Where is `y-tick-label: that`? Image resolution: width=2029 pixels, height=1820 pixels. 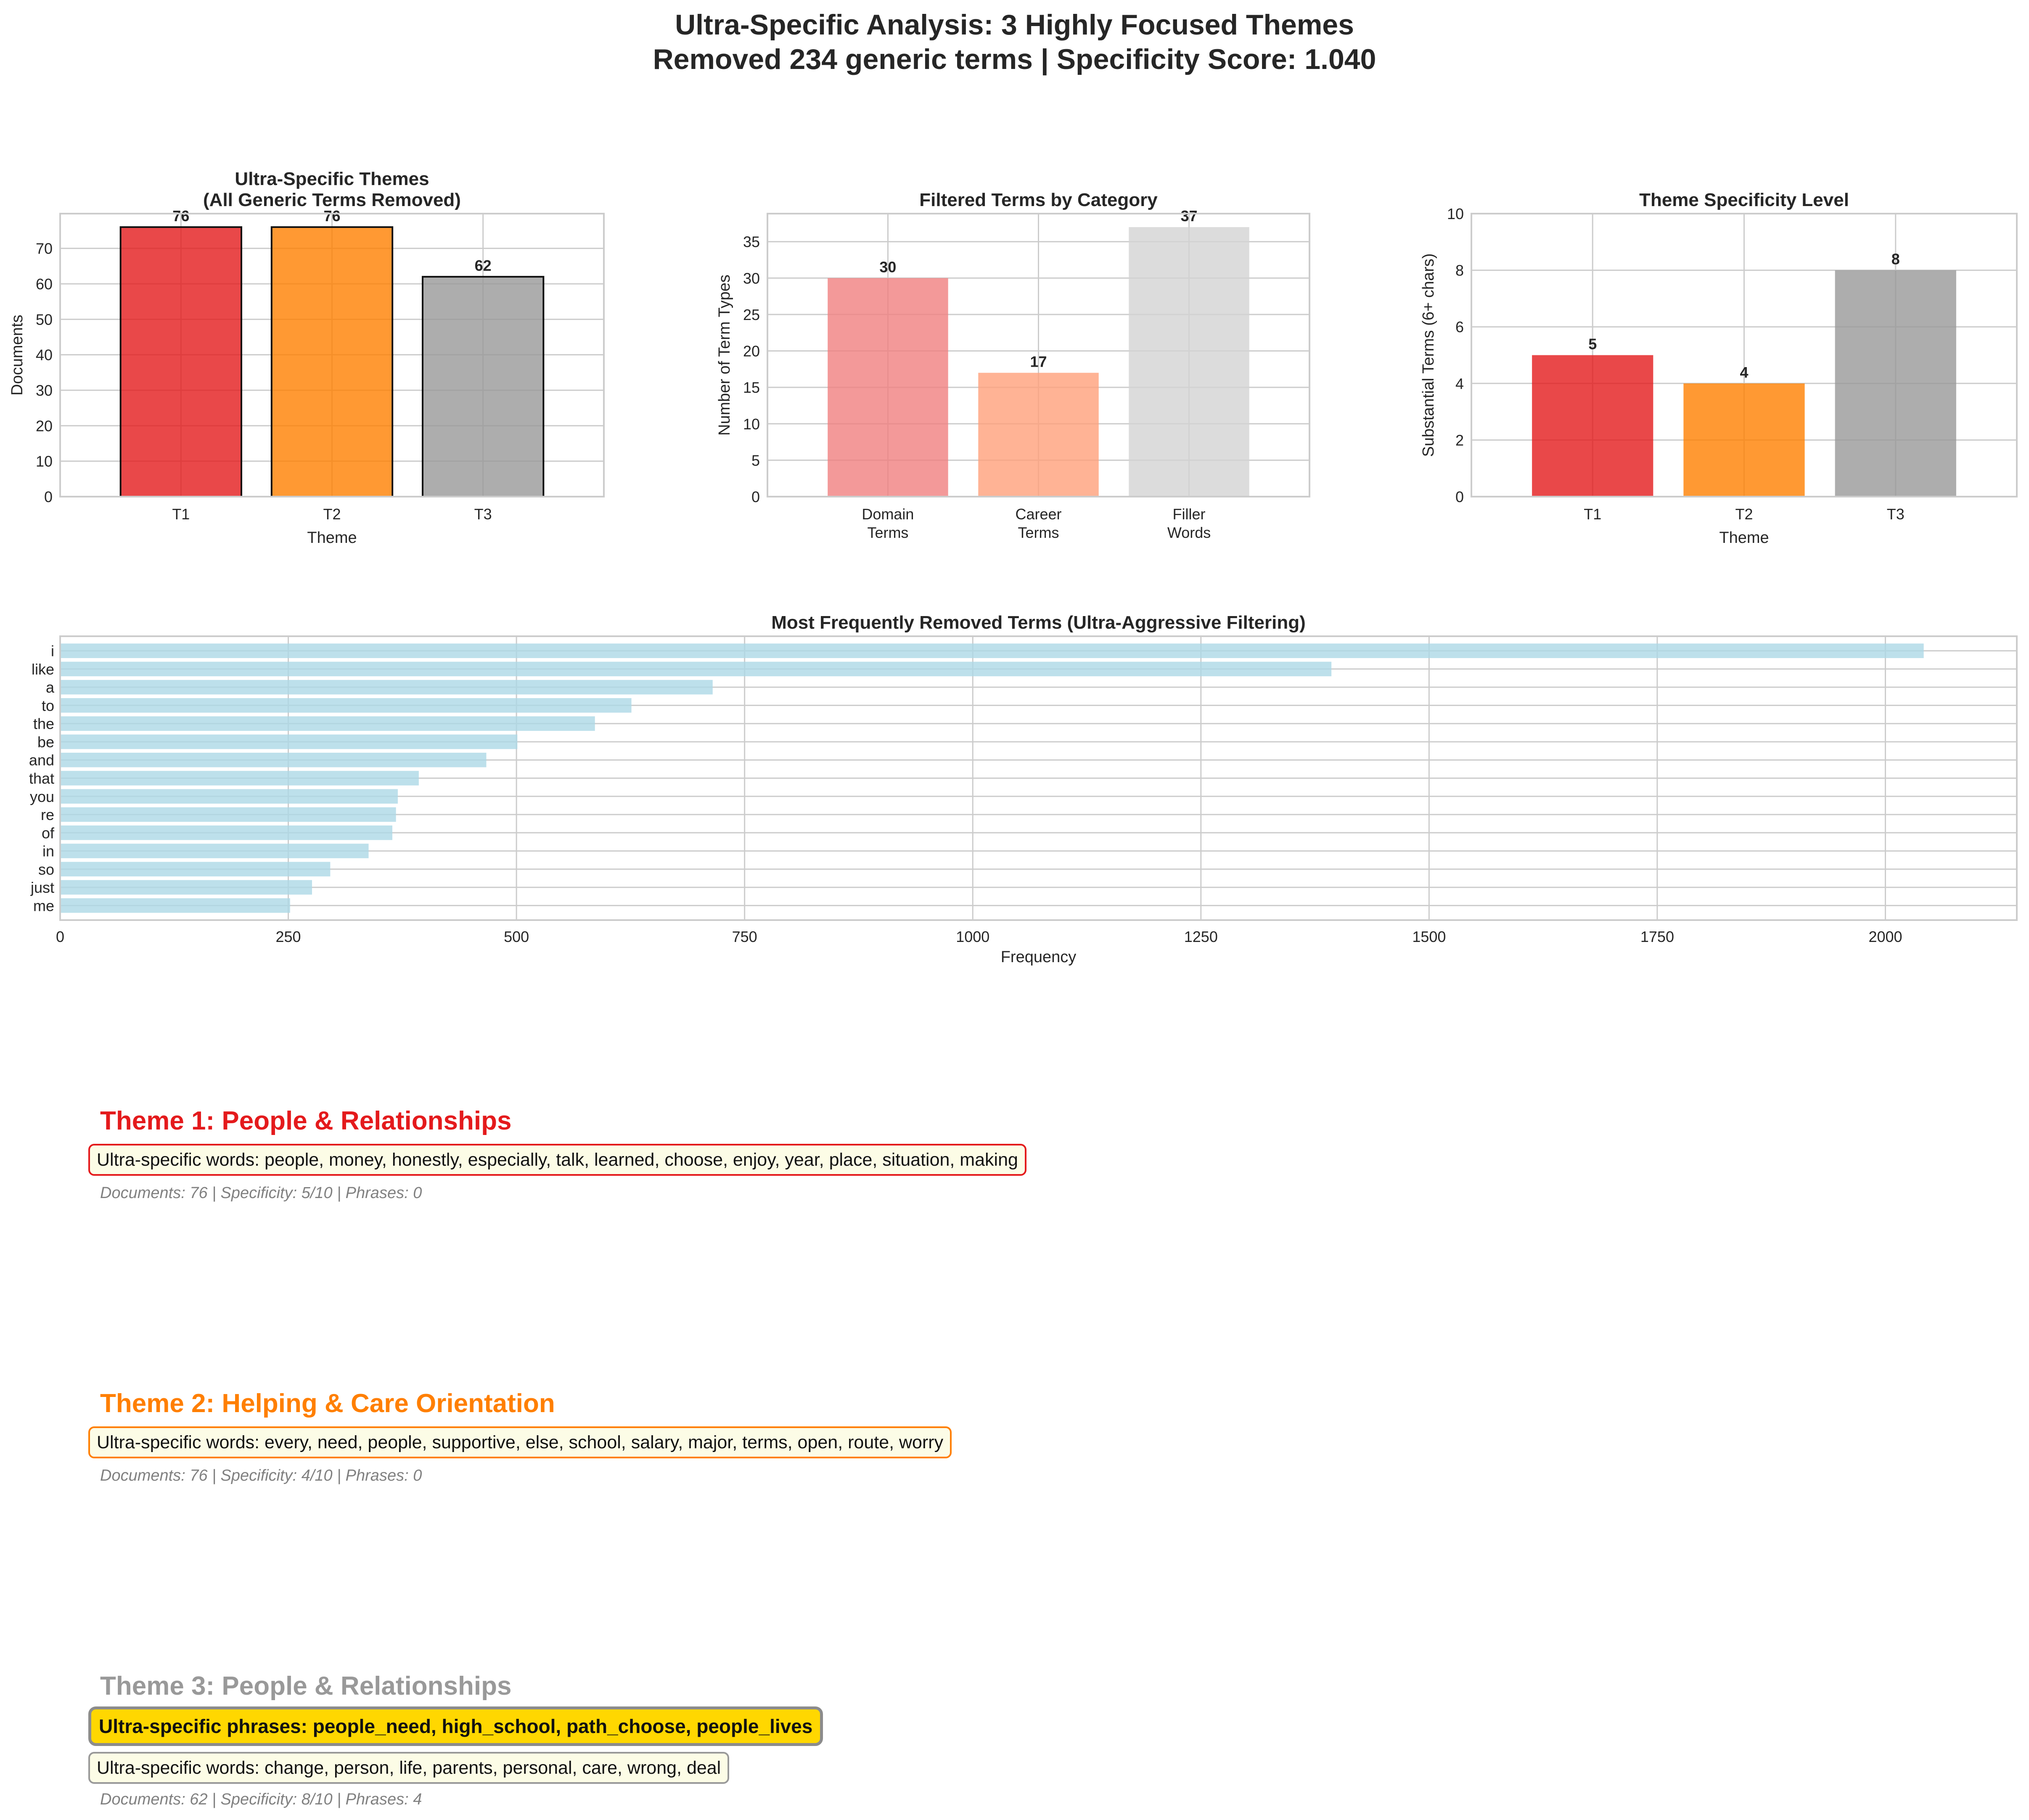
y-tick-label: that is located at coordinates (42, 778).